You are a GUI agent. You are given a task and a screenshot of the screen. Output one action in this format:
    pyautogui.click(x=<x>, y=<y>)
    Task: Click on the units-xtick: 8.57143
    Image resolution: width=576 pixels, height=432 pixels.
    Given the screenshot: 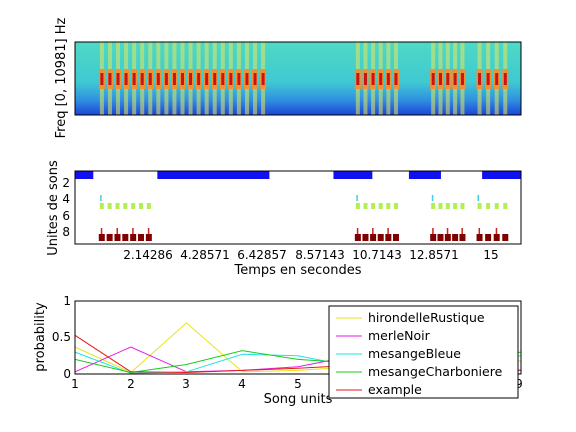 What is the action you would take?
    pyautogui.click(x=320, y=255)
    